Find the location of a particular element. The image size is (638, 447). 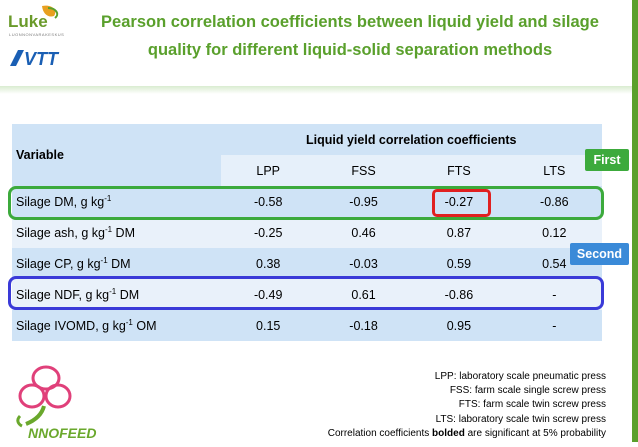

note-significance-bold: bolded is located at coordinates (448, 433).